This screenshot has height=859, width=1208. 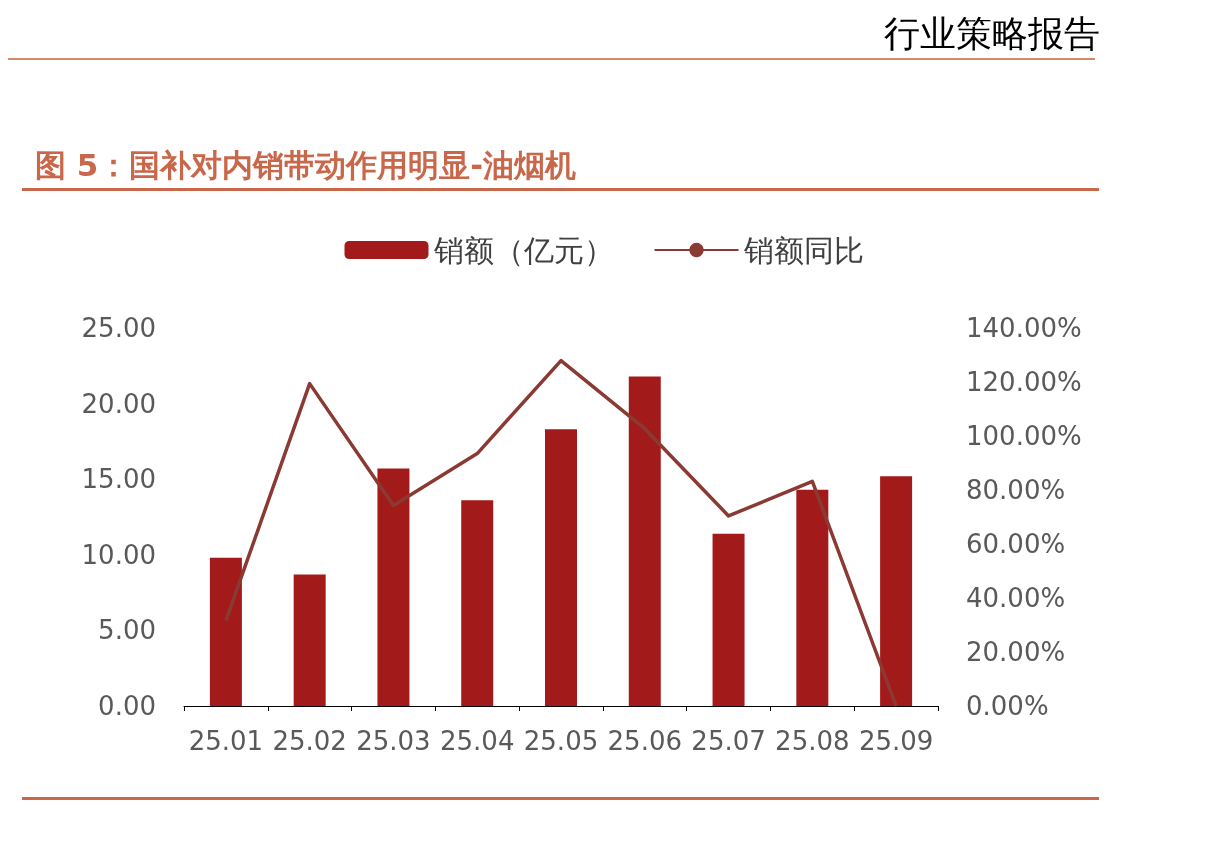 I want to click on y2-tick-label: 140.00%, so click(x=1024, y=328).